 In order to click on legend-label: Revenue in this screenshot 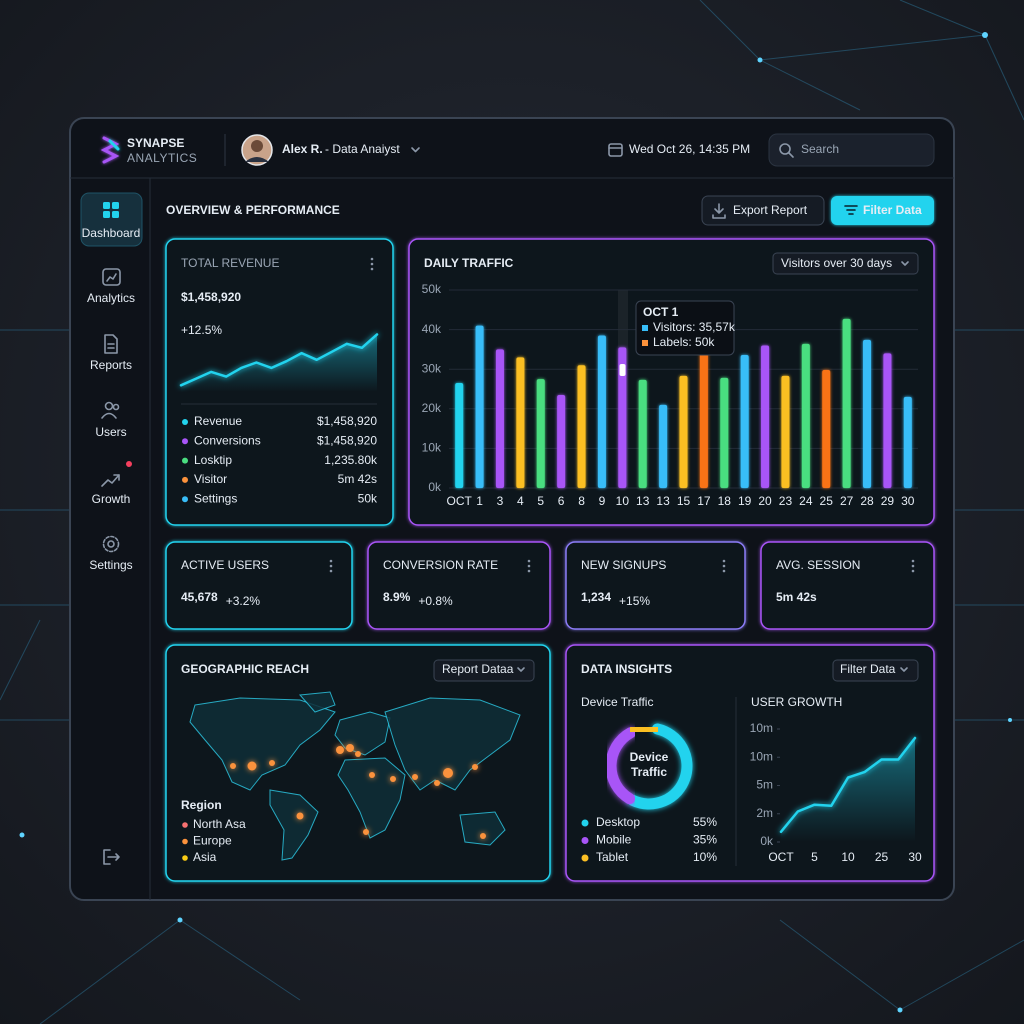, I will do `click(218, 421)`.